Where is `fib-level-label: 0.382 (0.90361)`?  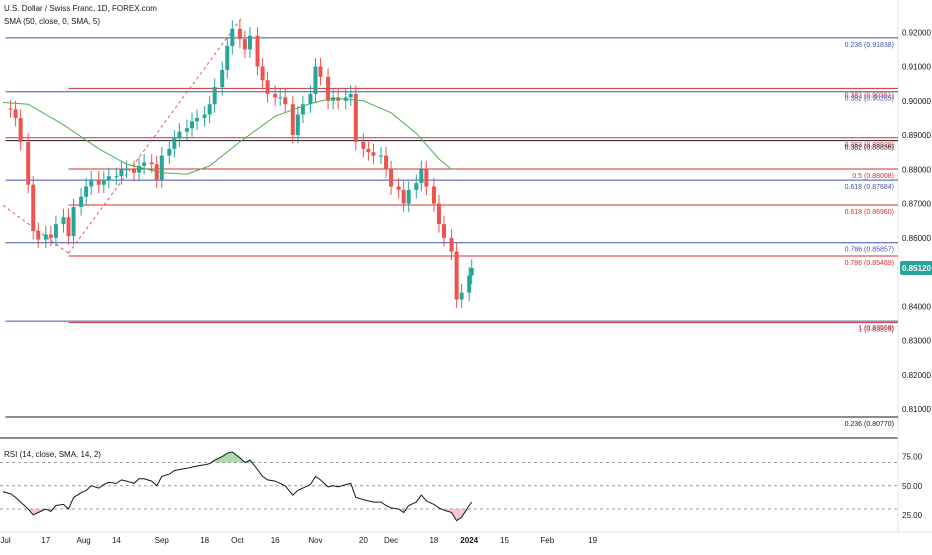
fib-level-label: 0.382 (0.90361) is located at coordinates (869, 95).